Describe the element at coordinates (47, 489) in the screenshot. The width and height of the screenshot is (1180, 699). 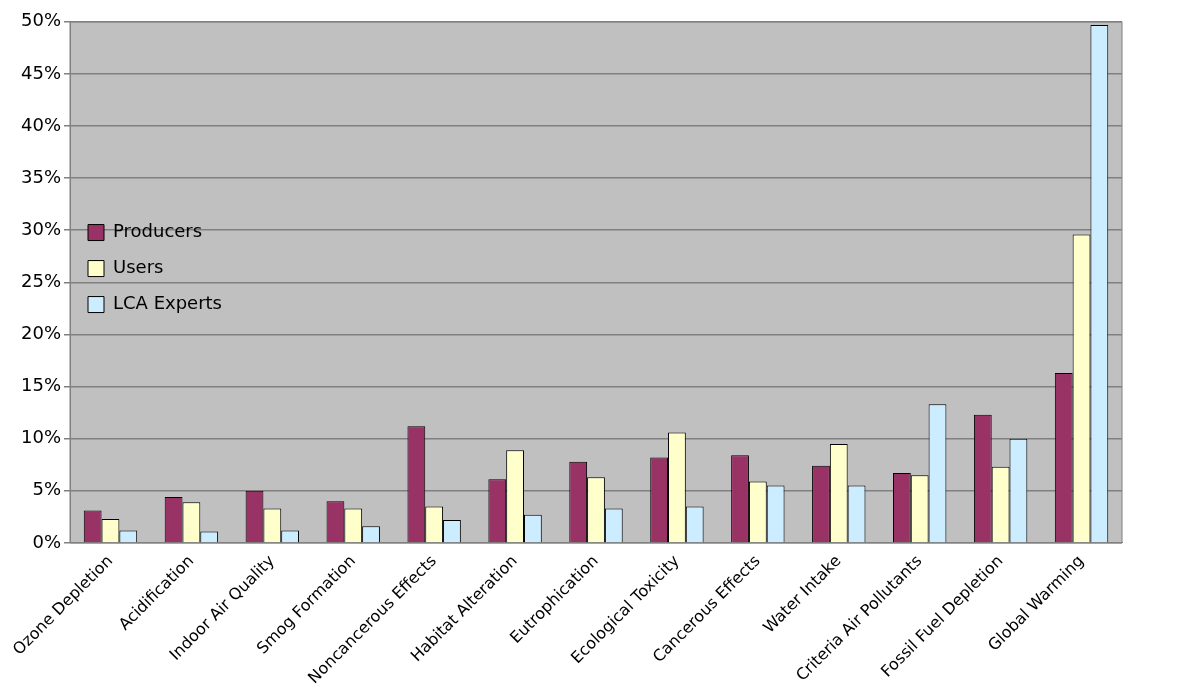
I see `y-tick-label: 5%` at that location.